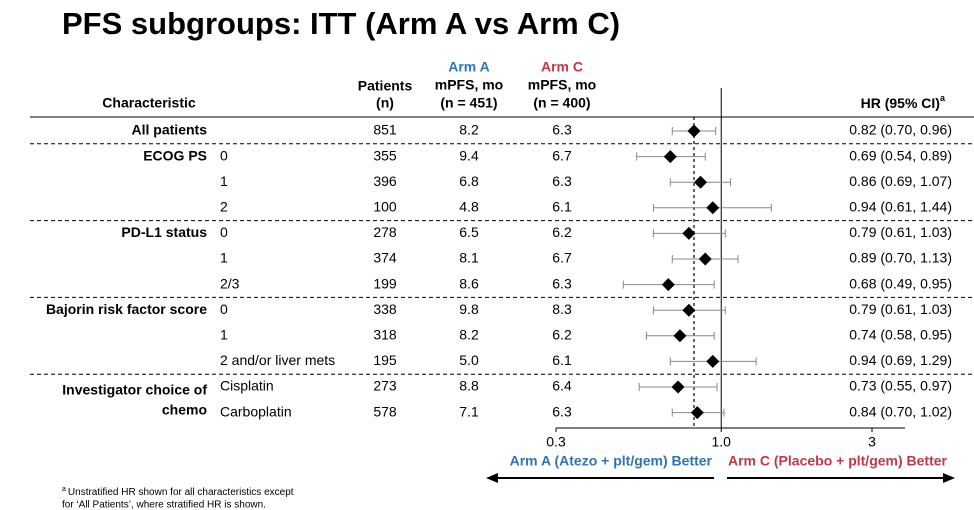  What do you see at coordinates (900, 181) in the screenshot?
I see `hr-label: 0.86 (0.69, 1.07)` at bounding box center [900, 181].